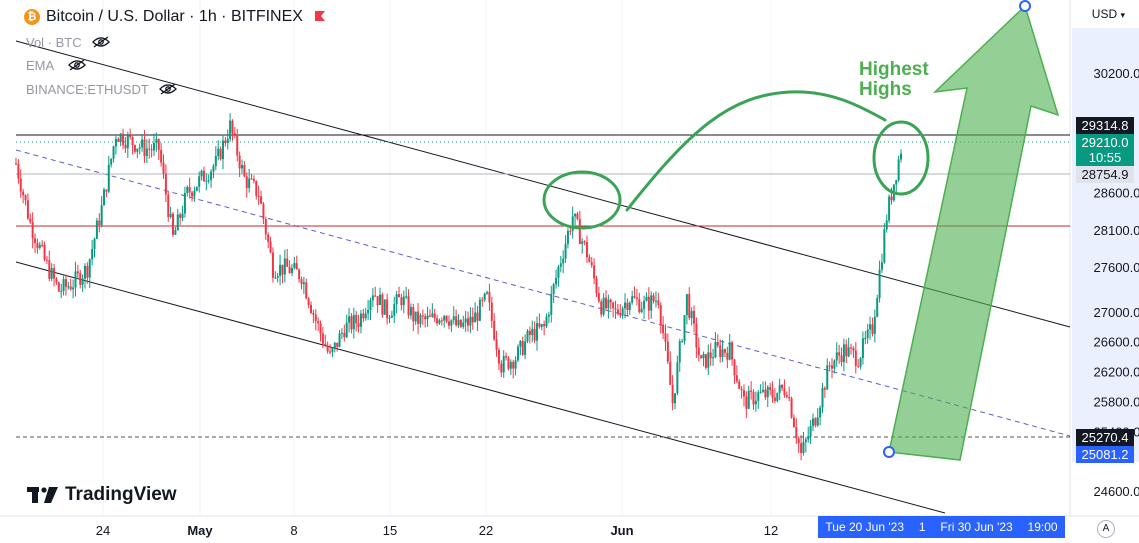 Image resolution: width=1139 pixels, height=543 pixels. Describe the element at coordinates (971, 230) in the screenshot. I see `projection-arrow` at that location.